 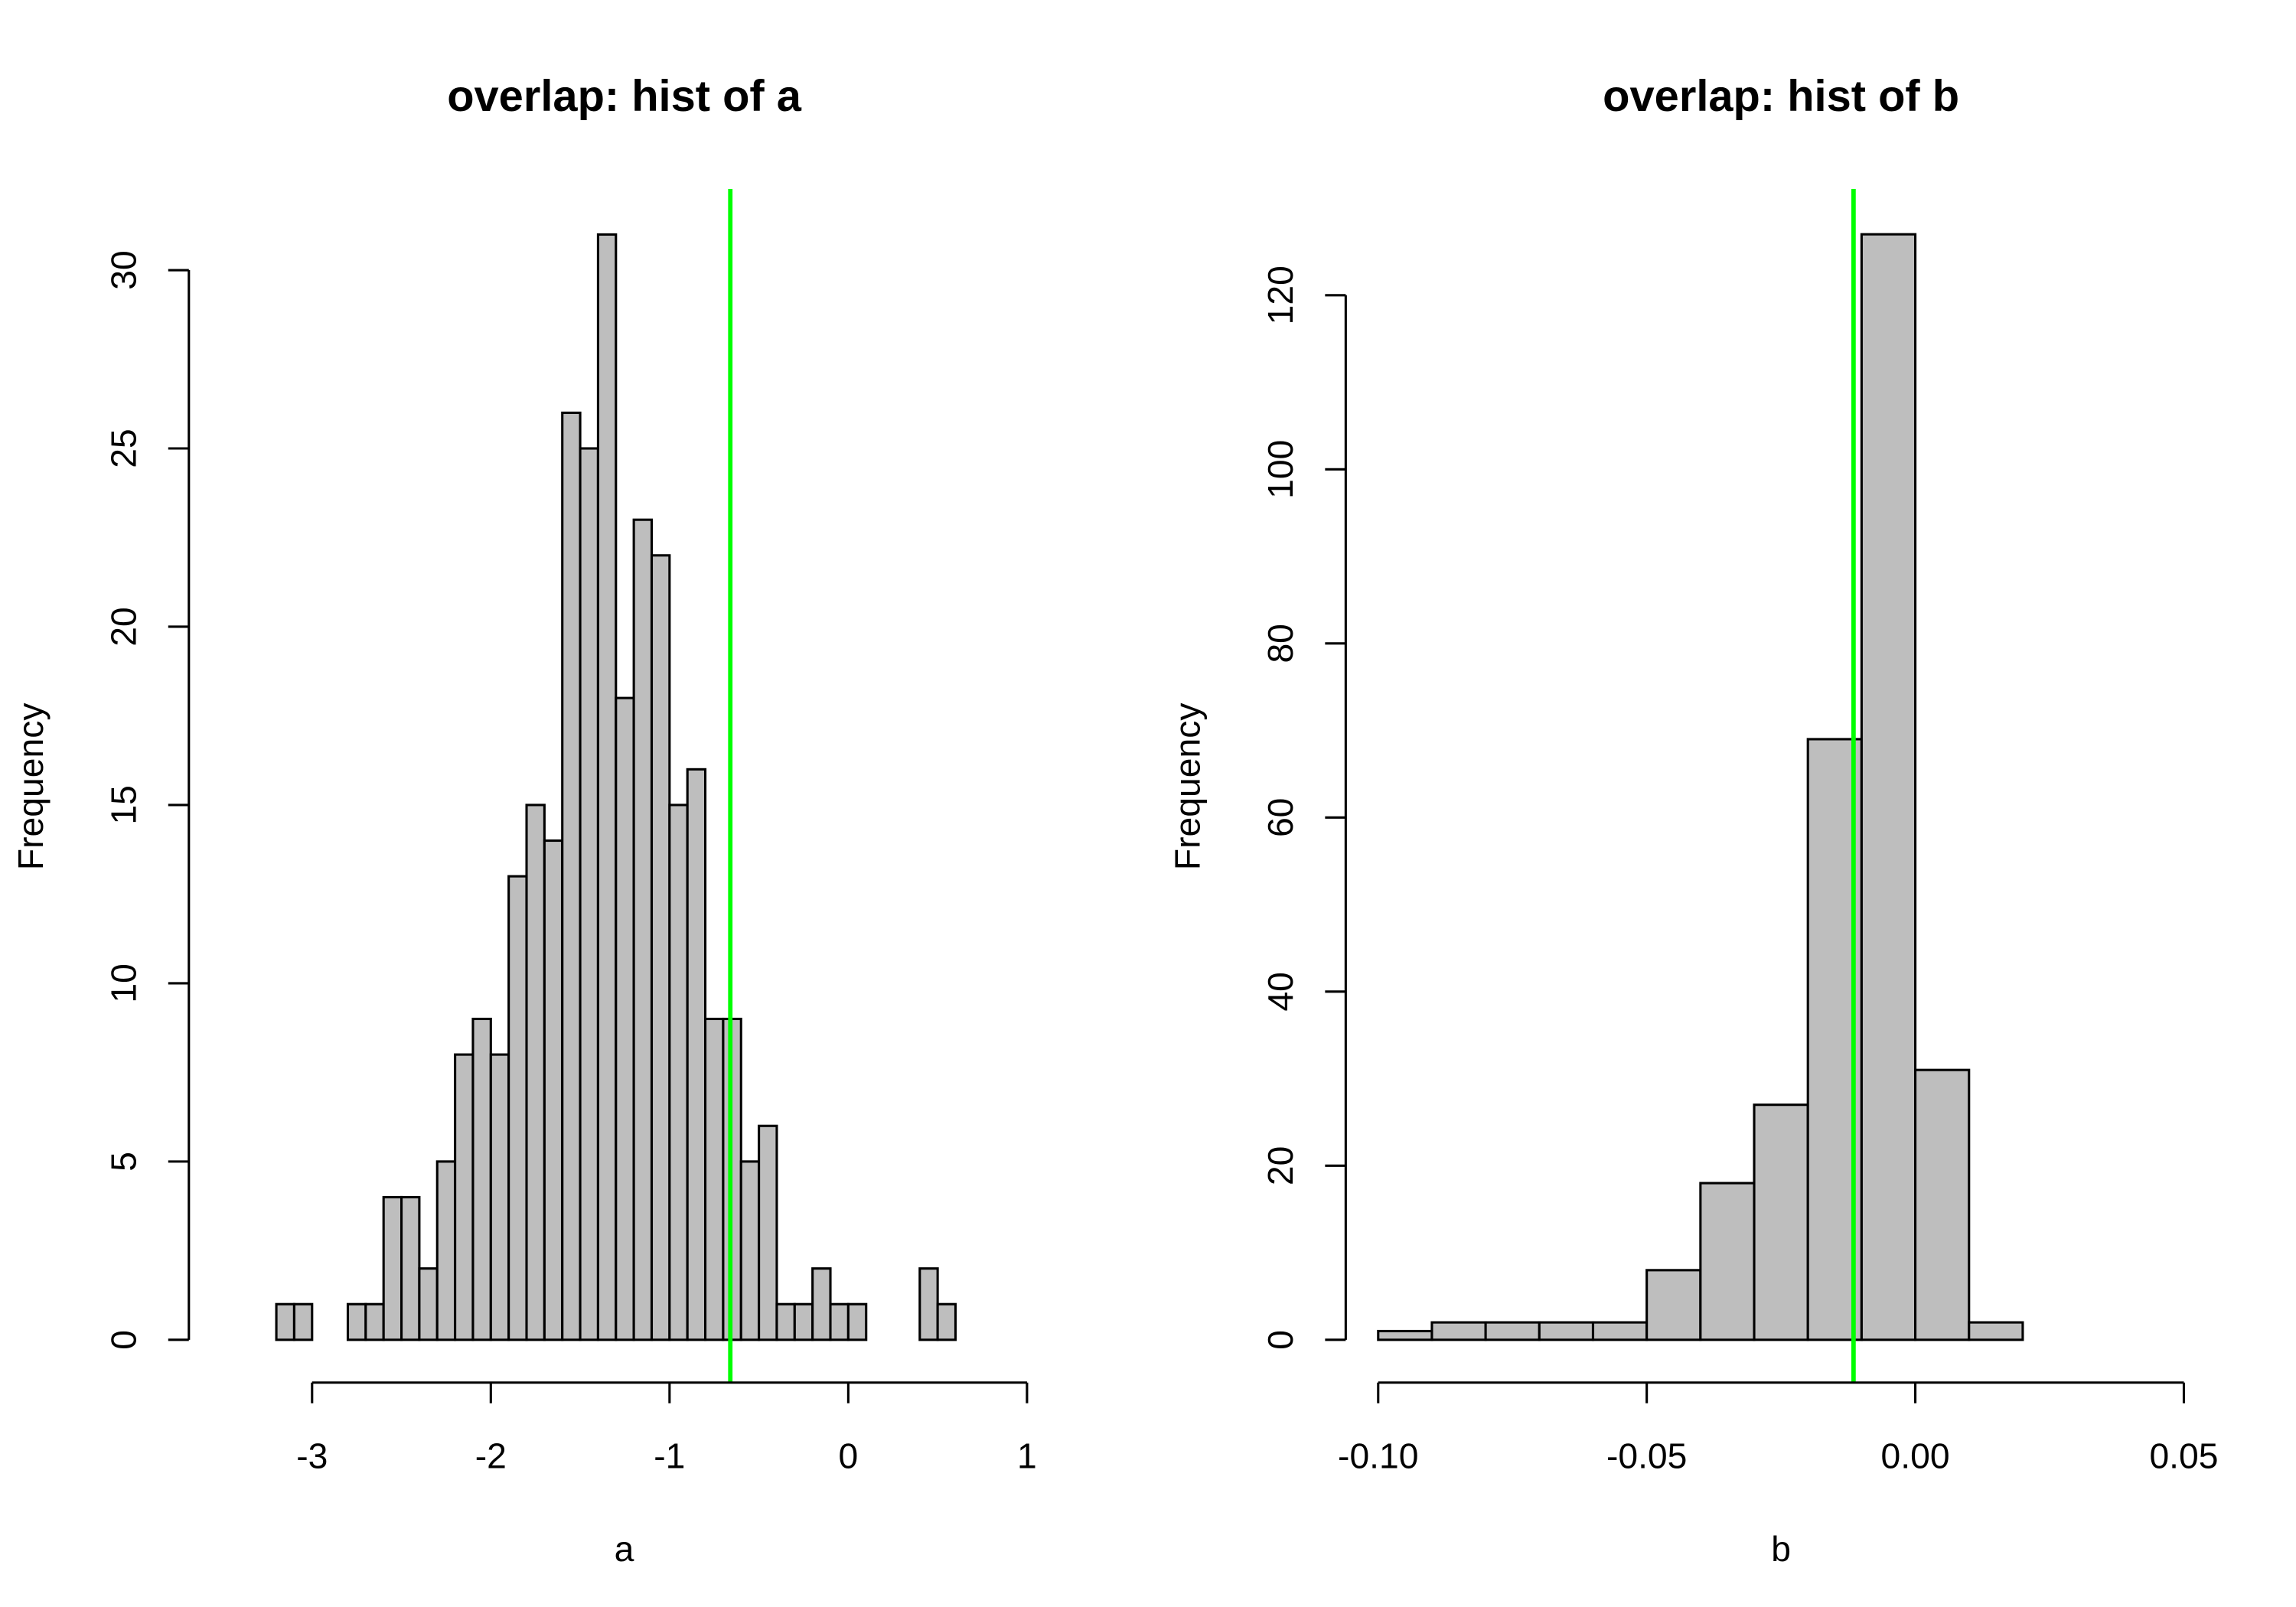 I want to click on x-tick-label: 0, so click(x=849, y=1456).